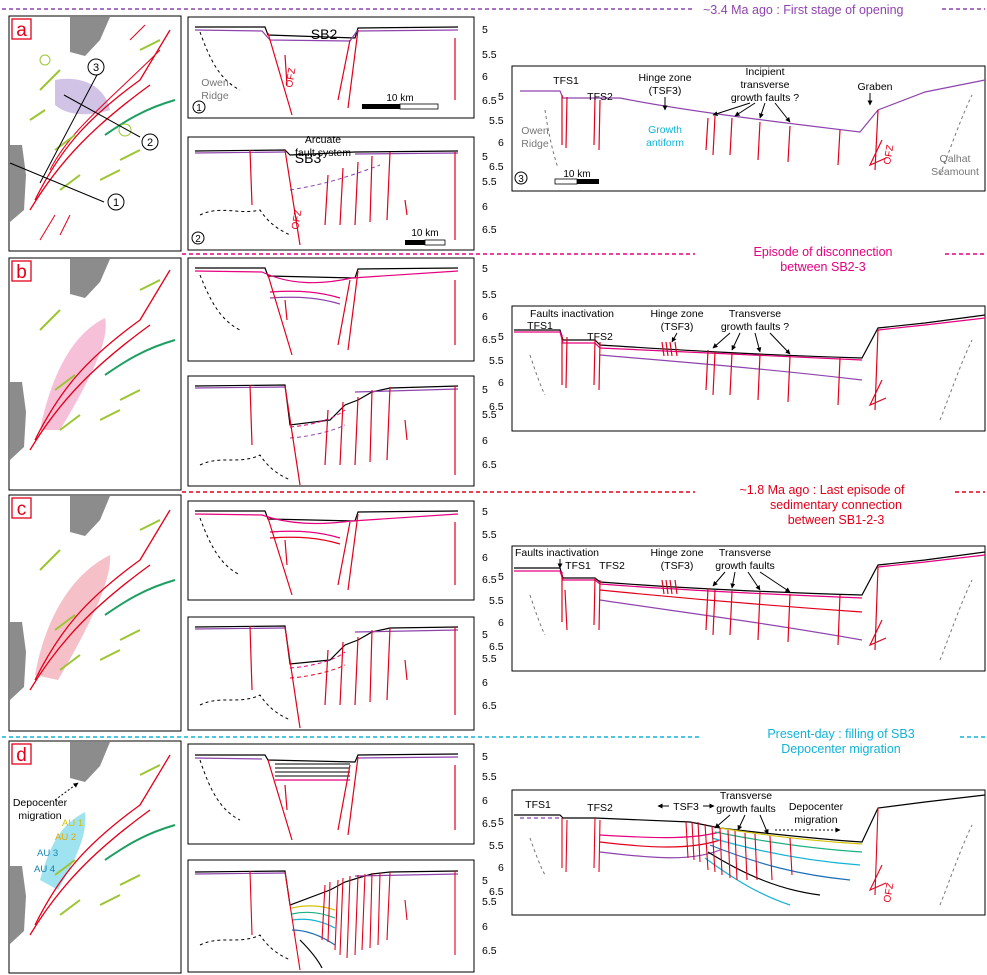 The image size is (987, 975). Describe the element at coordinates (489, 659) in the screenshot. I see `sb3-c-tick-5-5: 5.5` at that location.